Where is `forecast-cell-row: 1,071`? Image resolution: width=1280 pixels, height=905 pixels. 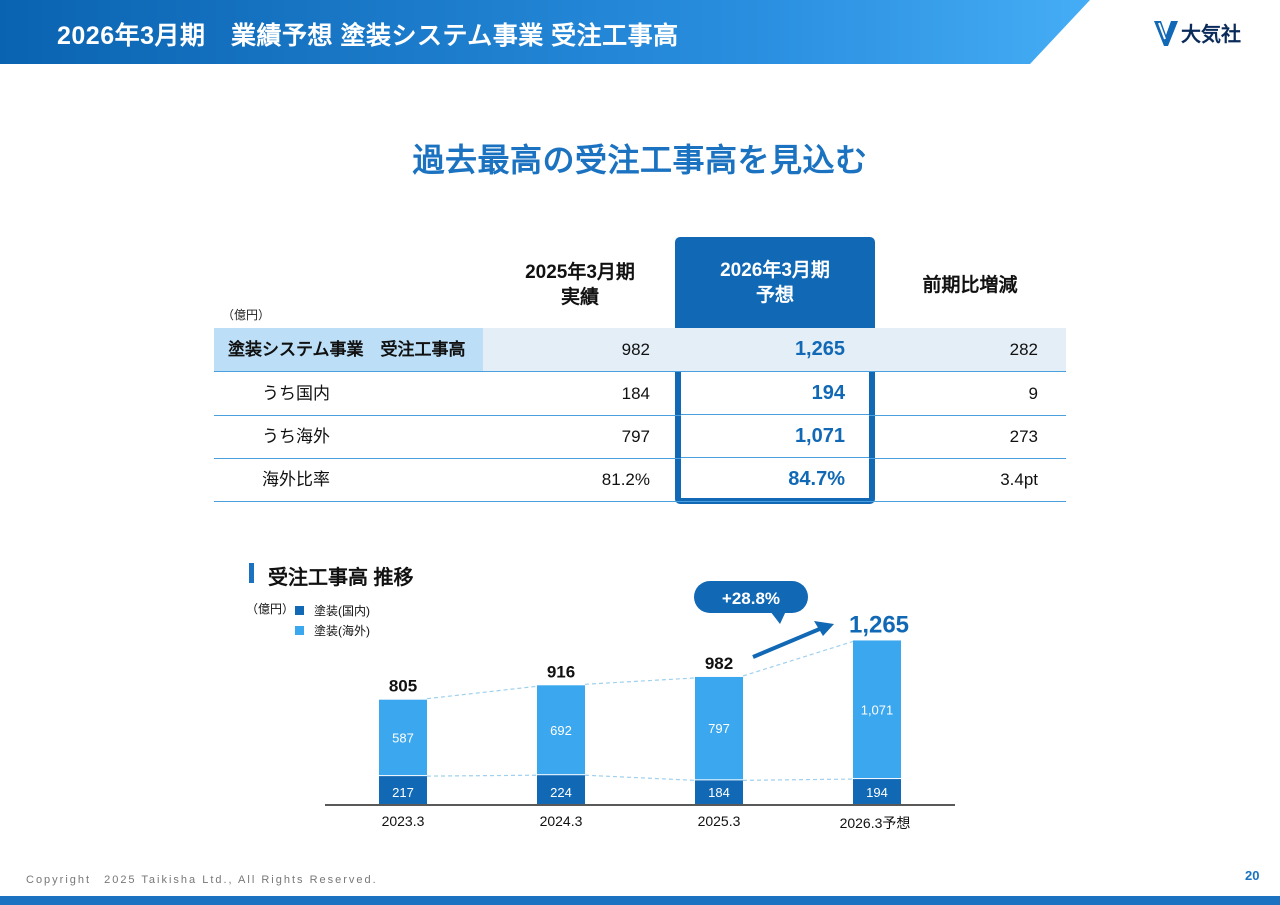
forecast-cell-row: 1,071 is located at coordinates (640, 436).